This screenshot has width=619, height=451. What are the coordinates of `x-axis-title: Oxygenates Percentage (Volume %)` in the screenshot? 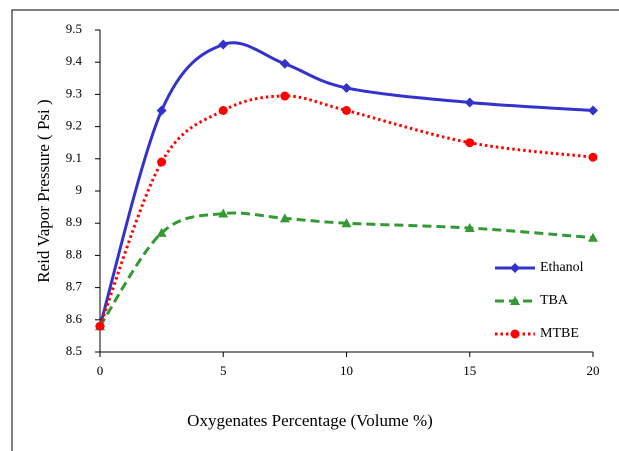 It's located at (310, 420).